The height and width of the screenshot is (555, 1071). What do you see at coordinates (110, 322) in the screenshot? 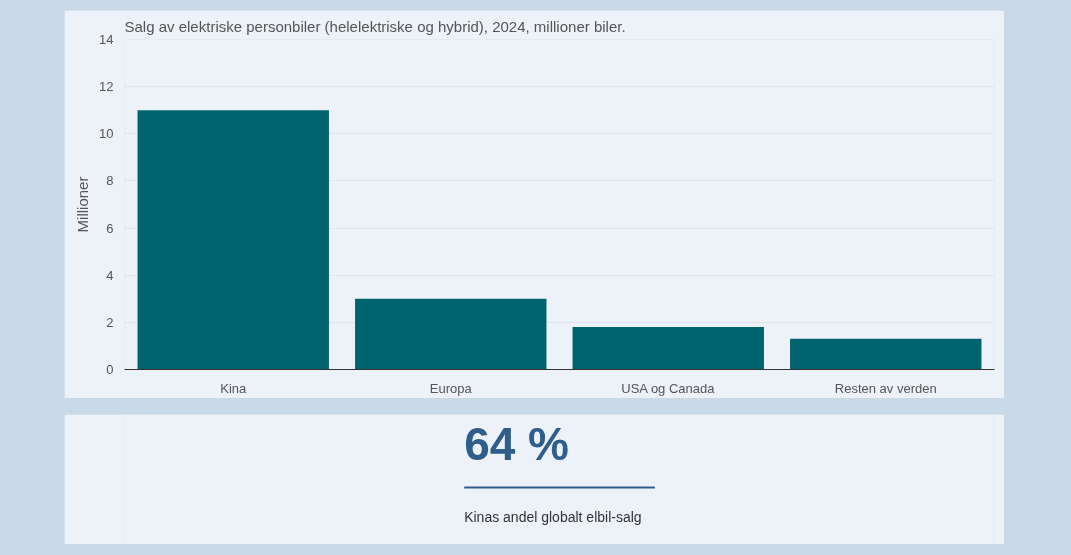
I see `y-tick-label: 2` at bounding box center [110, 322].